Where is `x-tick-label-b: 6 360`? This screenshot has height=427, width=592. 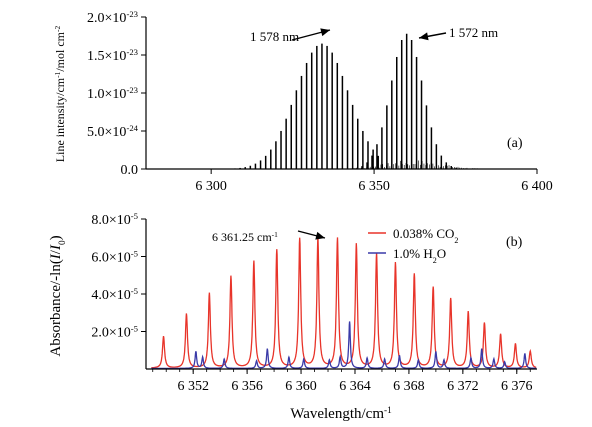
x-tick-label-b: 6 360 is located at coordinates (301, 386).